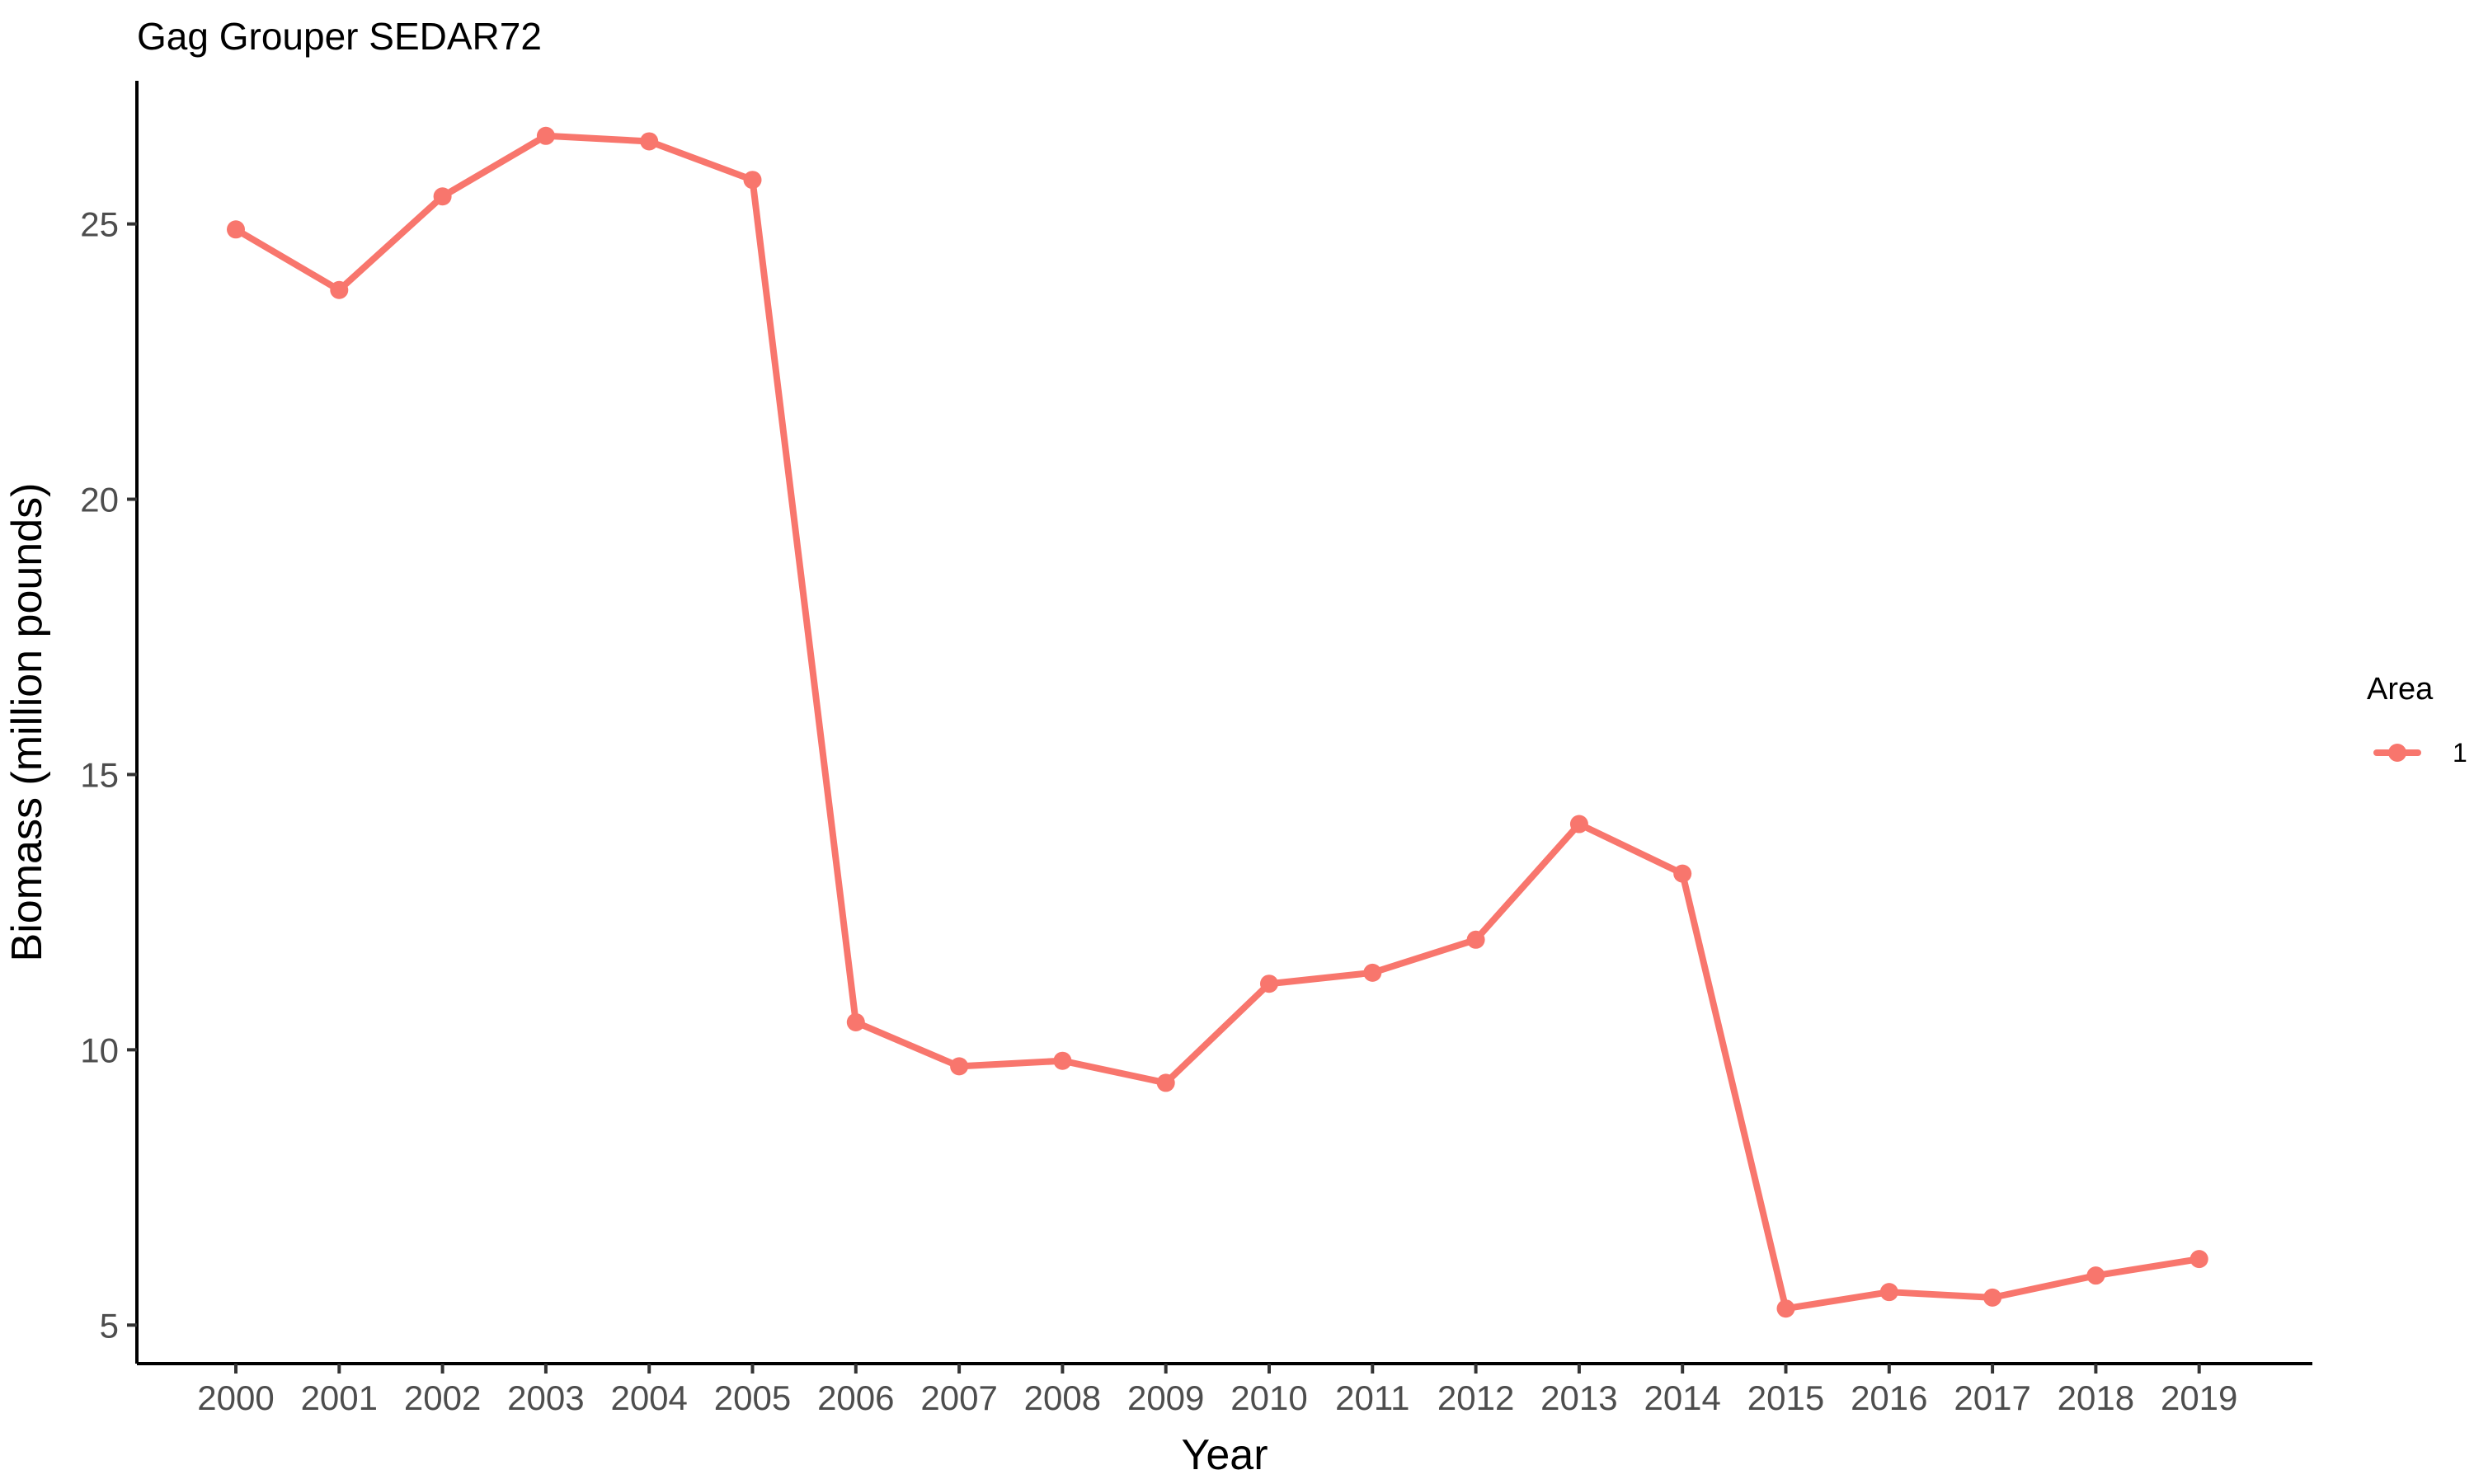 Image resolution: width=2474 pixels, height=1484 pixels. What do you see at coordinates (855, 1397) in the screenshot?
I see `x-tick-label: 2006` at bounding box center [855, 1397].